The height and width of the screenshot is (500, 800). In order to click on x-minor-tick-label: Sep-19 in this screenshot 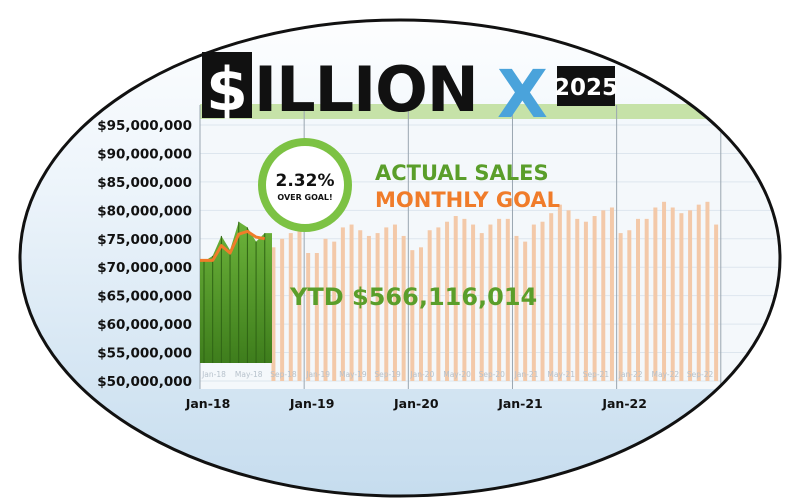, I will do `click(387, 374)`.